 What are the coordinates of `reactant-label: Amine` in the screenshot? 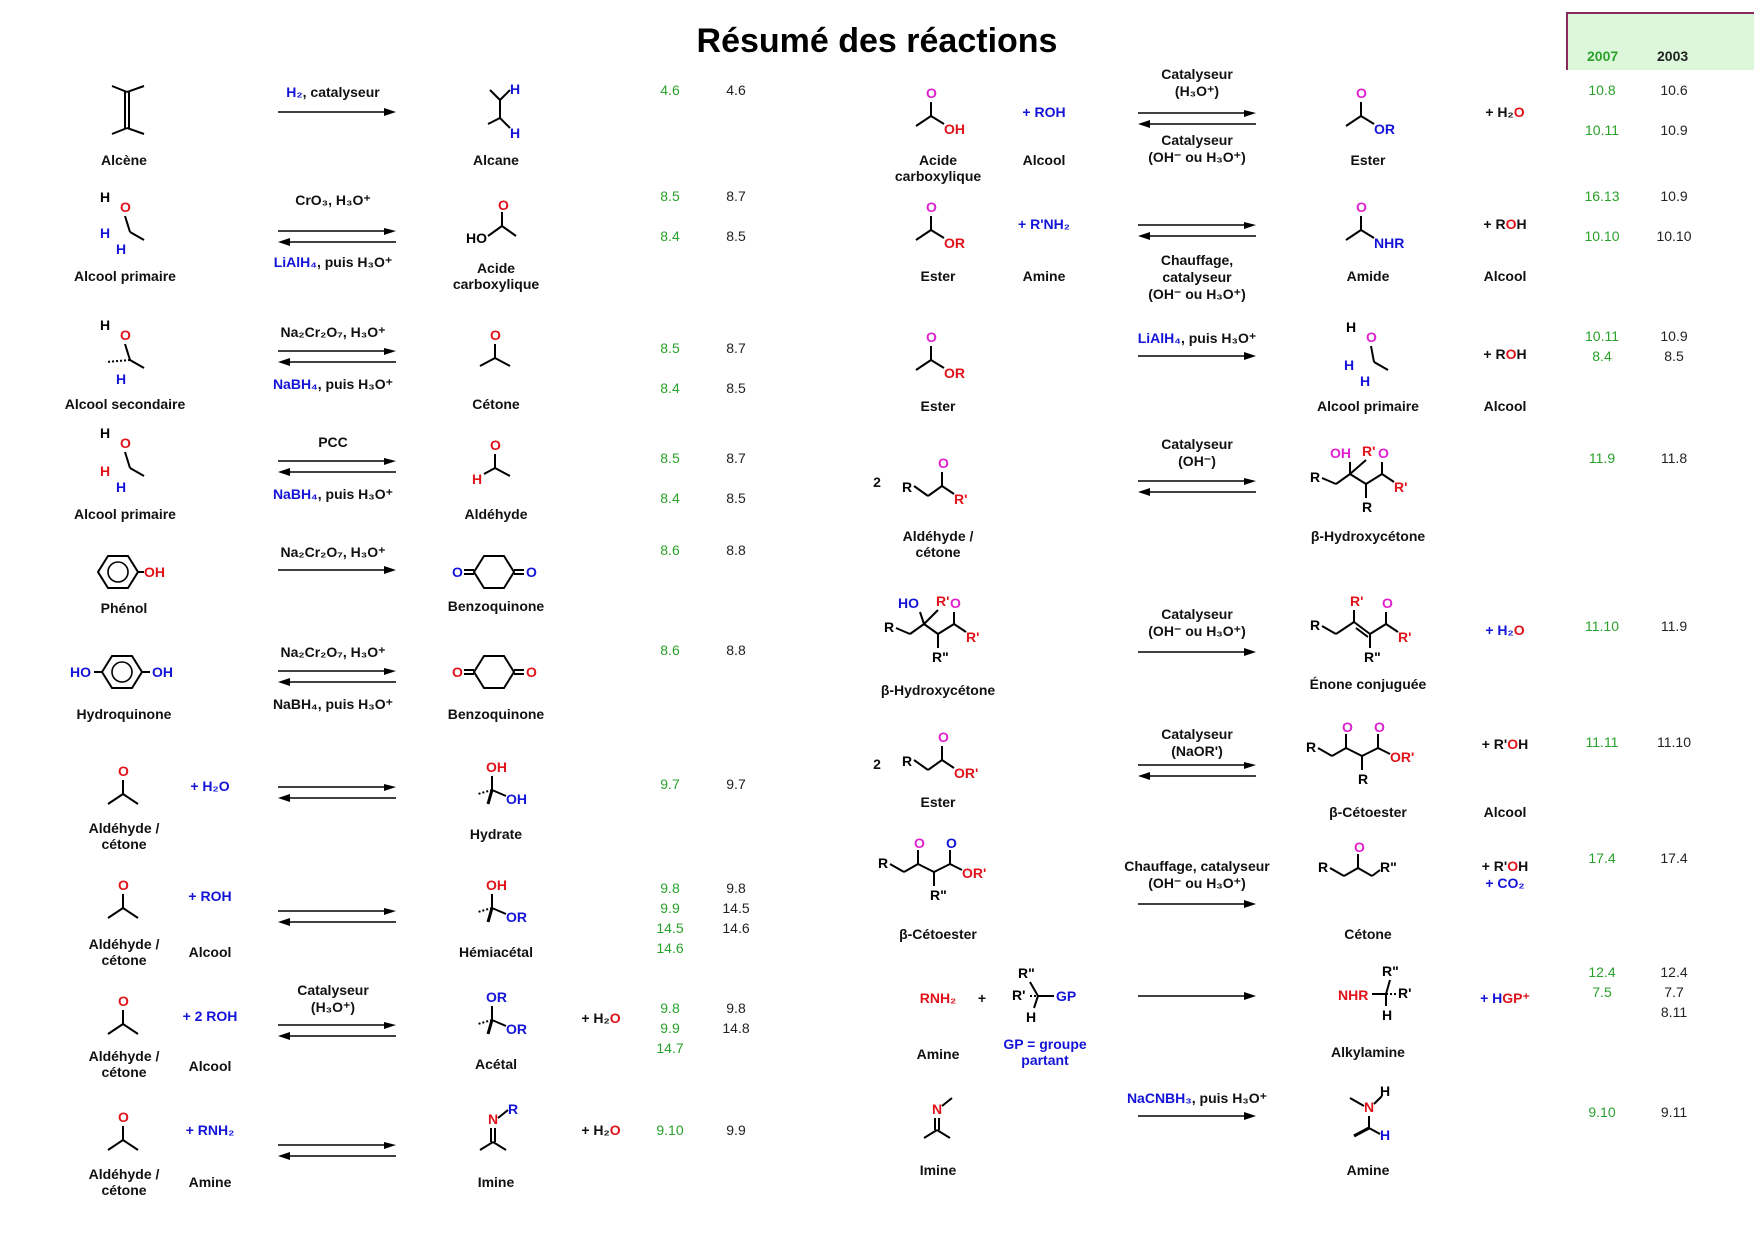 It's located at (938, 1054).